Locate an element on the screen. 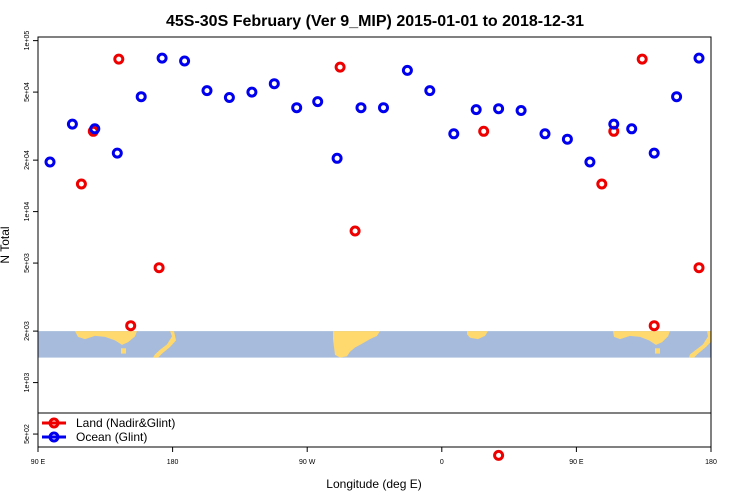 The image size is (750, 500). y-tick-label: 2e+03 is located at coordinates (27, 331).